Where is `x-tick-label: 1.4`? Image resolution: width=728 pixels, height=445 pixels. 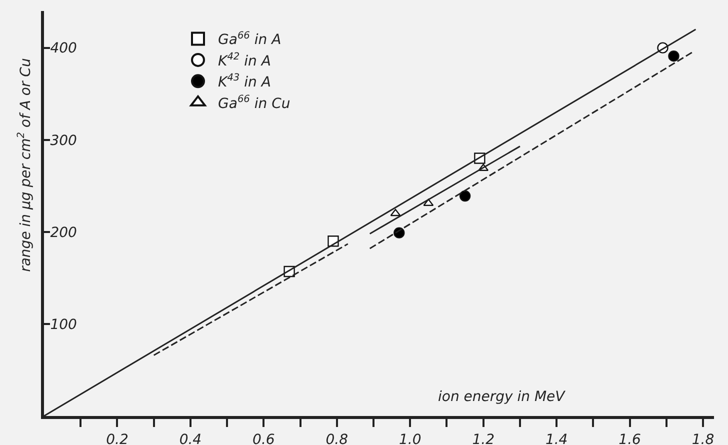
x-tick-label: 1.4 is located at coordinates (556, 438).